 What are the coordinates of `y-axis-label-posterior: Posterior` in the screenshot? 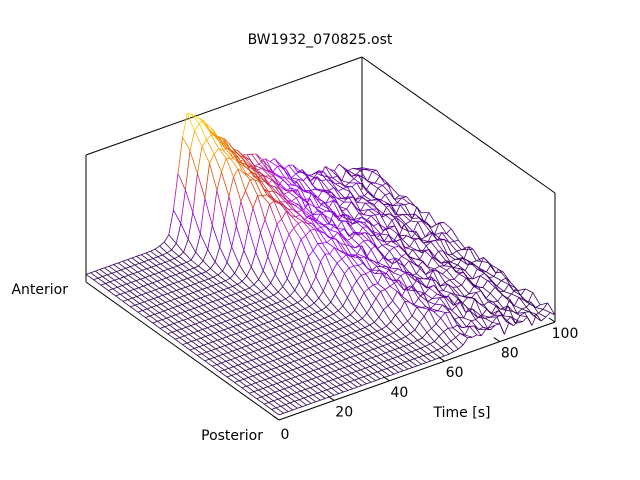 It's located at (232, 436).